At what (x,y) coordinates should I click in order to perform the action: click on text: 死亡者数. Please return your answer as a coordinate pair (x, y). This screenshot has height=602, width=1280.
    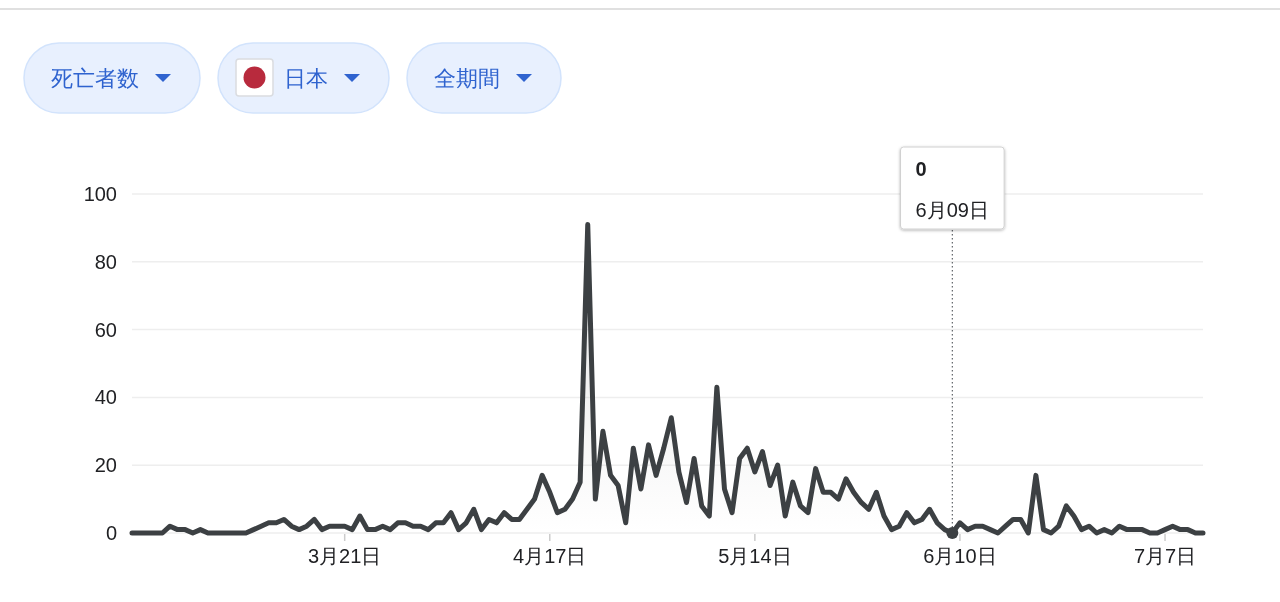
    Looking at the image, I should click on (95, 78).